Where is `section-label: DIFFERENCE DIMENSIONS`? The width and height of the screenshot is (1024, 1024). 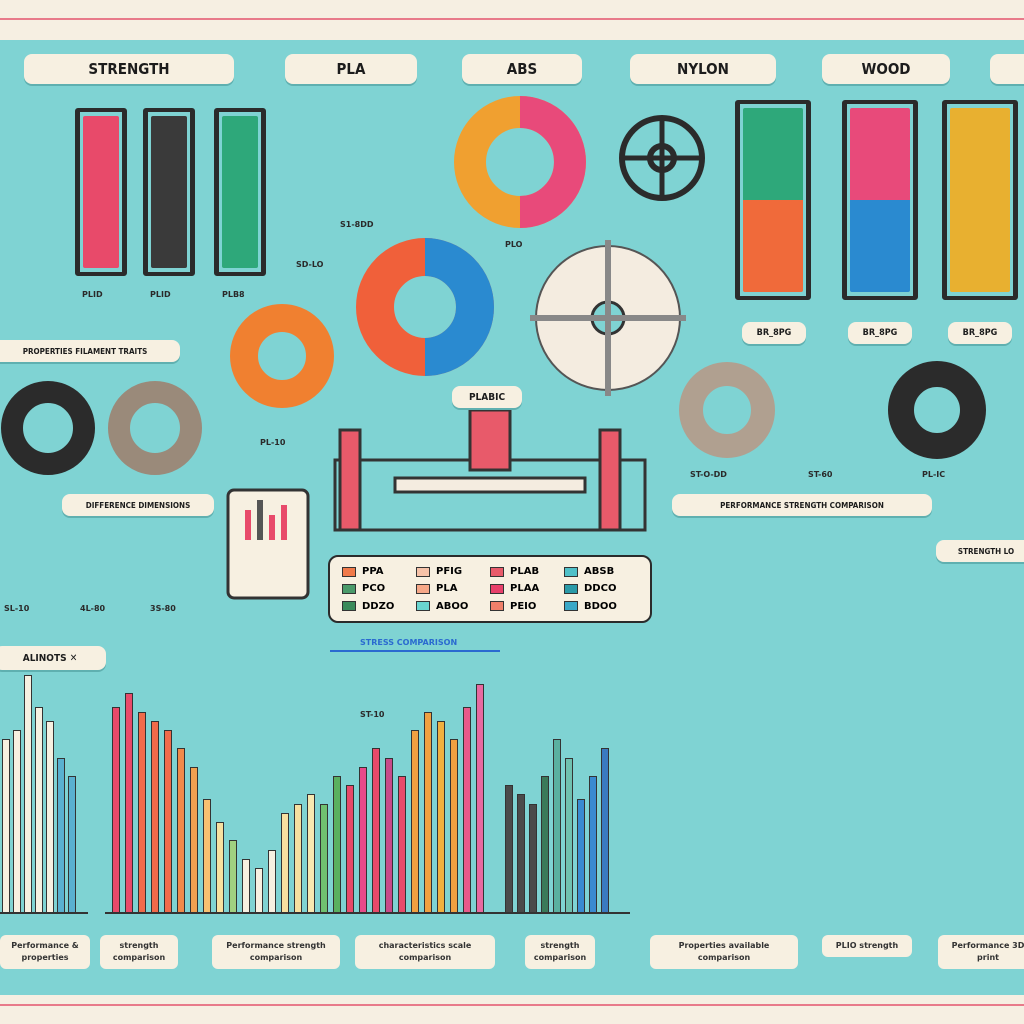
section-label: DIFFERENCE DIMENSIONS is located at coordinates (138, 505).